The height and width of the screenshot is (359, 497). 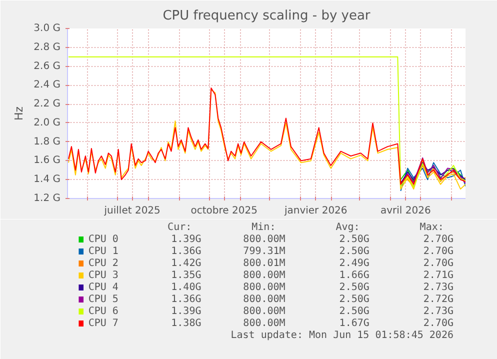 I want to click on text: 1.38G, so click(x=186, y=323).